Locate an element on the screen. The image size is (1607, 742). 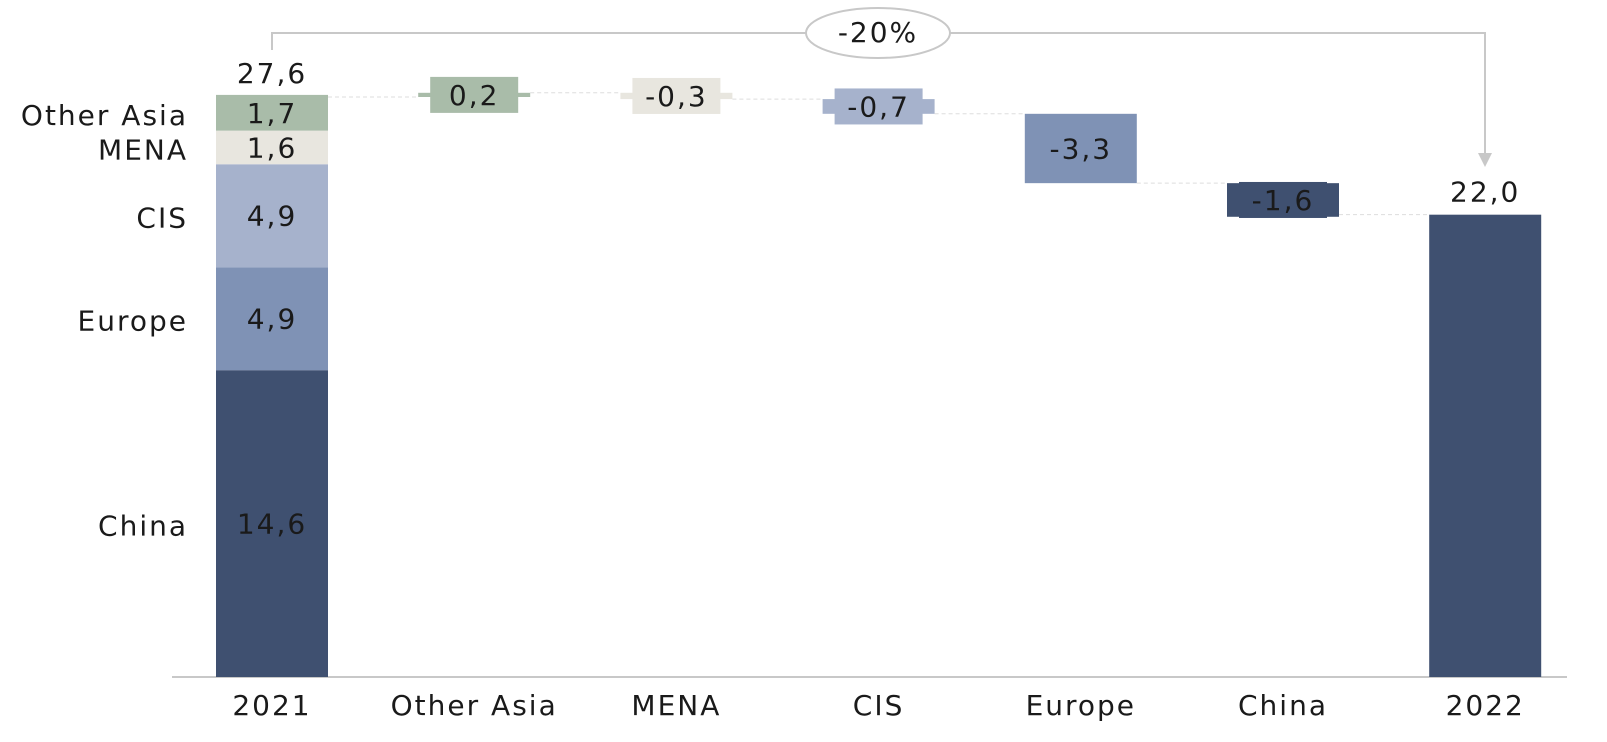
change-label: -0,7 is located at coordinates (878, 106).